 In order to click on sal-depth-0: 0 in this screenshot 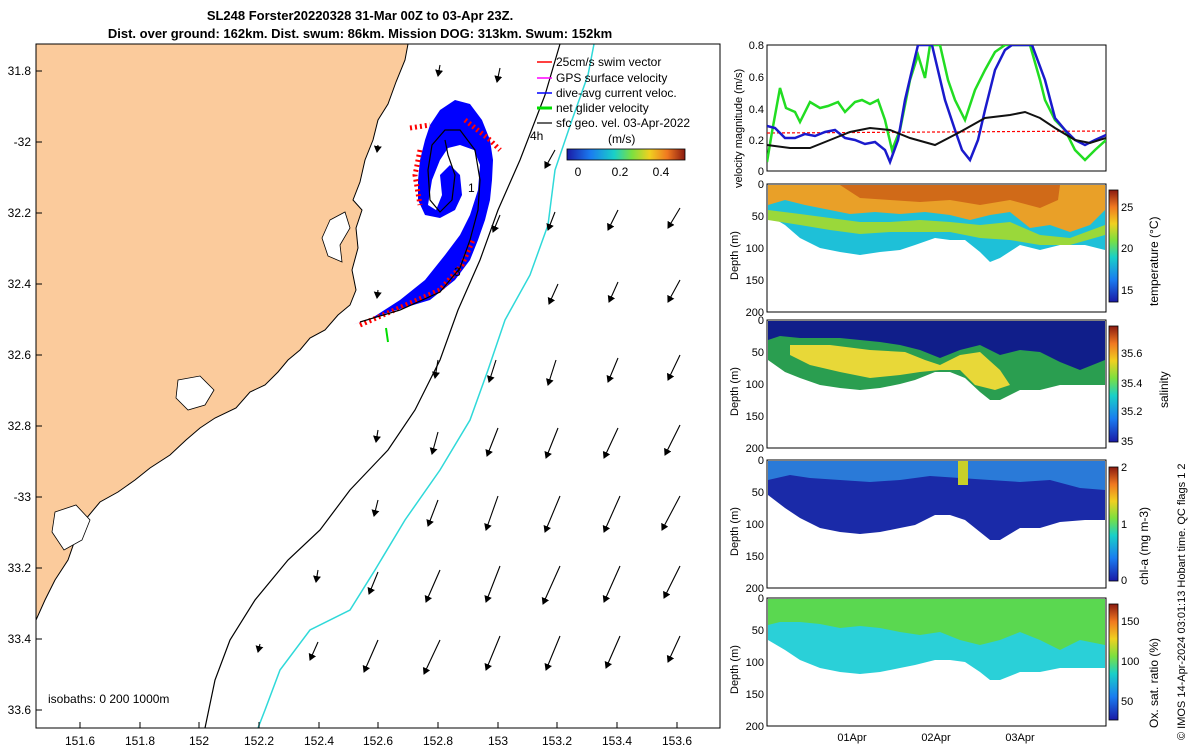, I will do `click(761, 321)`.